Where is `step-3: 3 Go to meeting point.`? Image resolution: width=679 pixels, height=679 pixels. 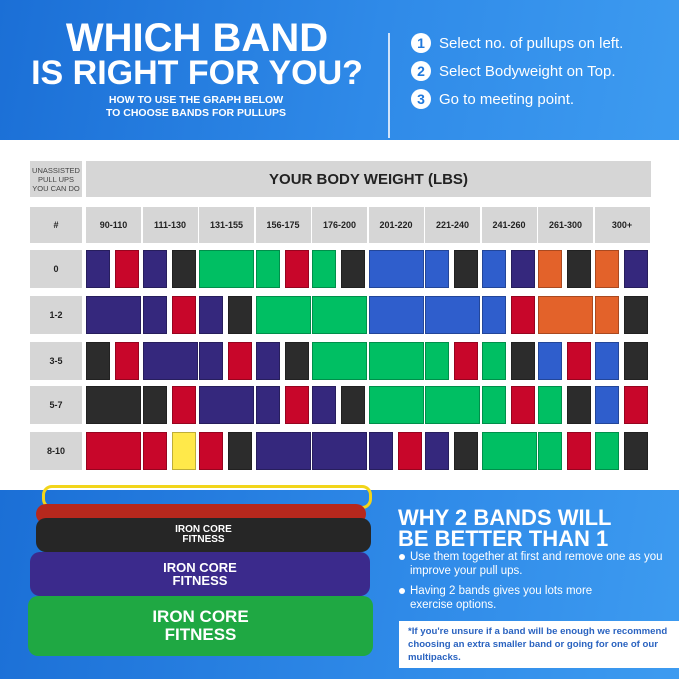
step-3: 3 Go to meeting point. is located at coordinates (492, 99).